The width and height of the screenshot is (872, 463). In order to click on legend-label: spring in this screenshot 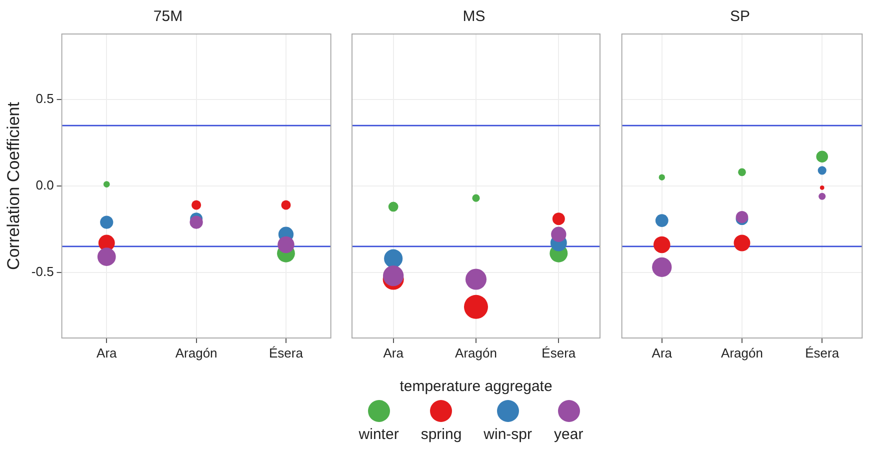, I will do `click(441, 434)`.